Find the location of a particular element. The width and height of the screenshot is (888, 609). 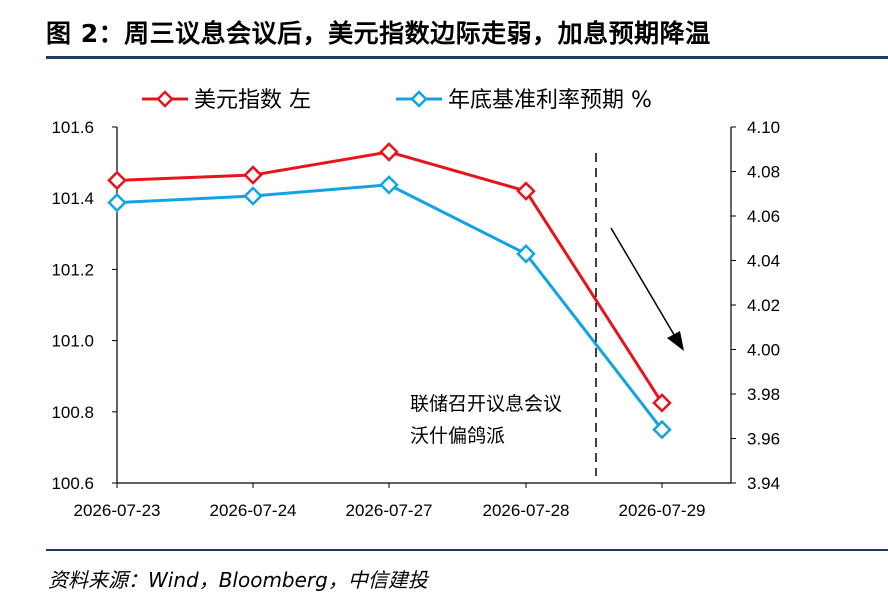

x-tick-label: 2026-07-28 is located at coordinates (526, 510).